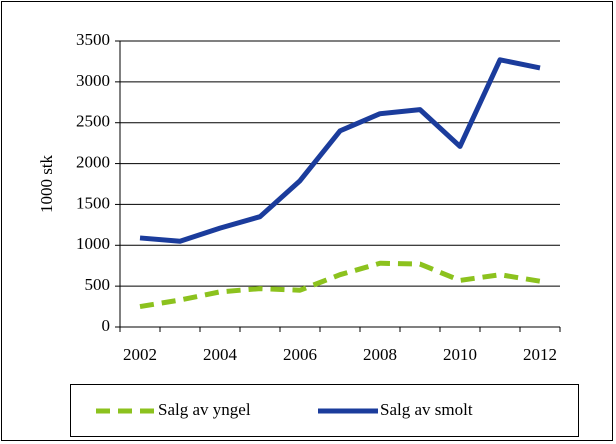 The height and width of the screenshot is (444, 616). I want to click on y-tick-label: 3500, so click(93, 39).